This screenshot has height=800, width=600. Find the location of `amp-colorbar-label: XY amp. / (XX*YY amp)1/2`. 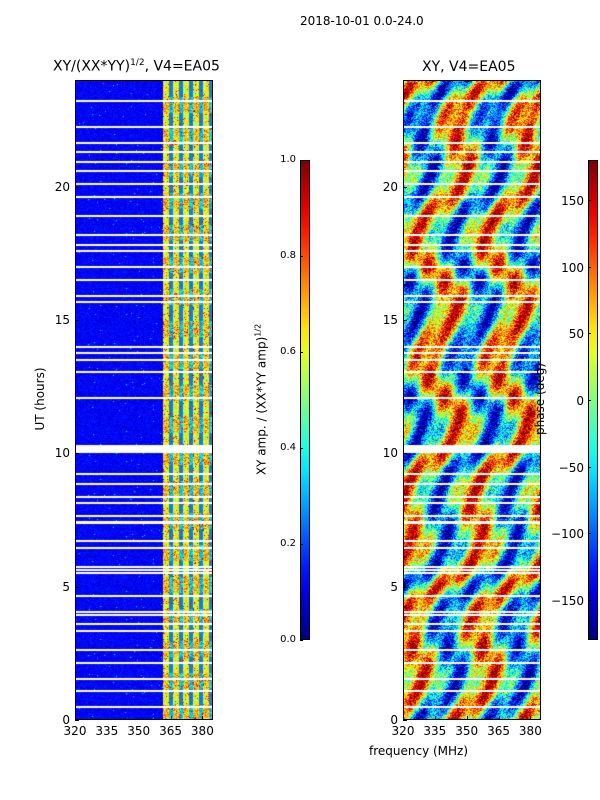

amp-colorbar-label: XY amp. / (XX*YY amp)1/2 is located at coordinates (261, 400).